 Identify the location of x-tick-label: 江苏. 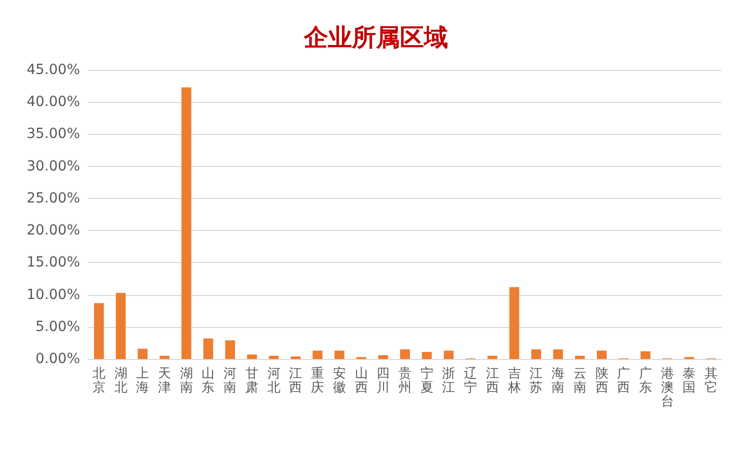
(536, 381).